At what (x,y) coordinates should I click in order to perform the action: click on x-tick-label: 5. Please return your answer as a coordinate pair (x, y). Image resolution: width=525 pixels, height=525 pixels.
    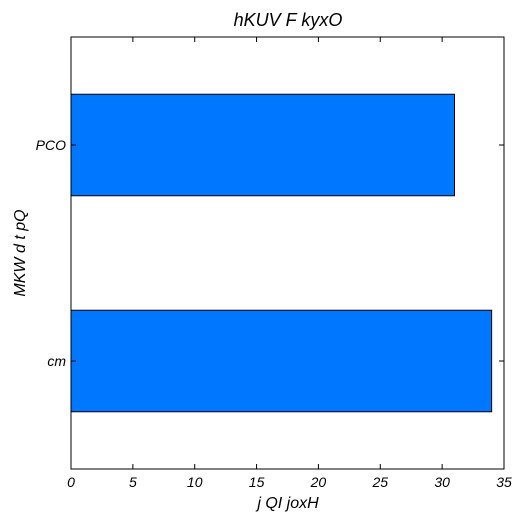
    Looking at the image, I should click on (133, 482).